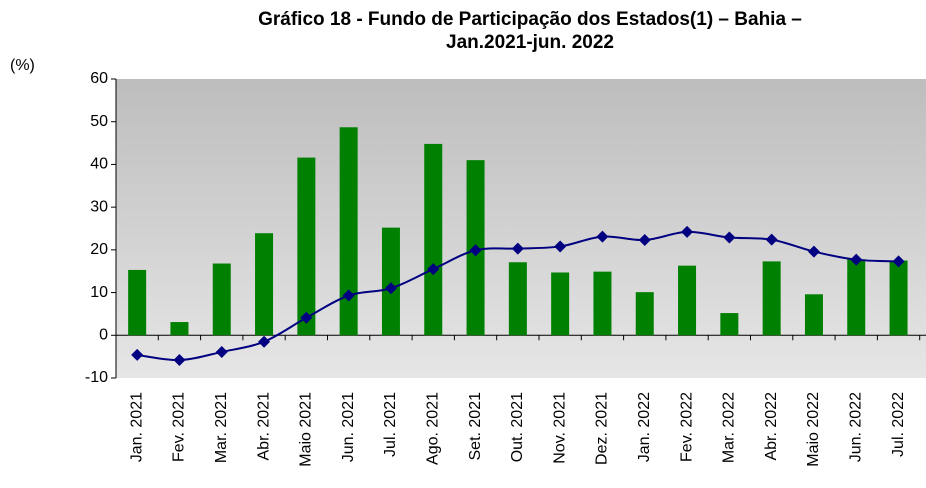  Describe the element at coordinates (221, 427) in the screenshot. I see `x-tick-label: Mar. 2021` at that location.